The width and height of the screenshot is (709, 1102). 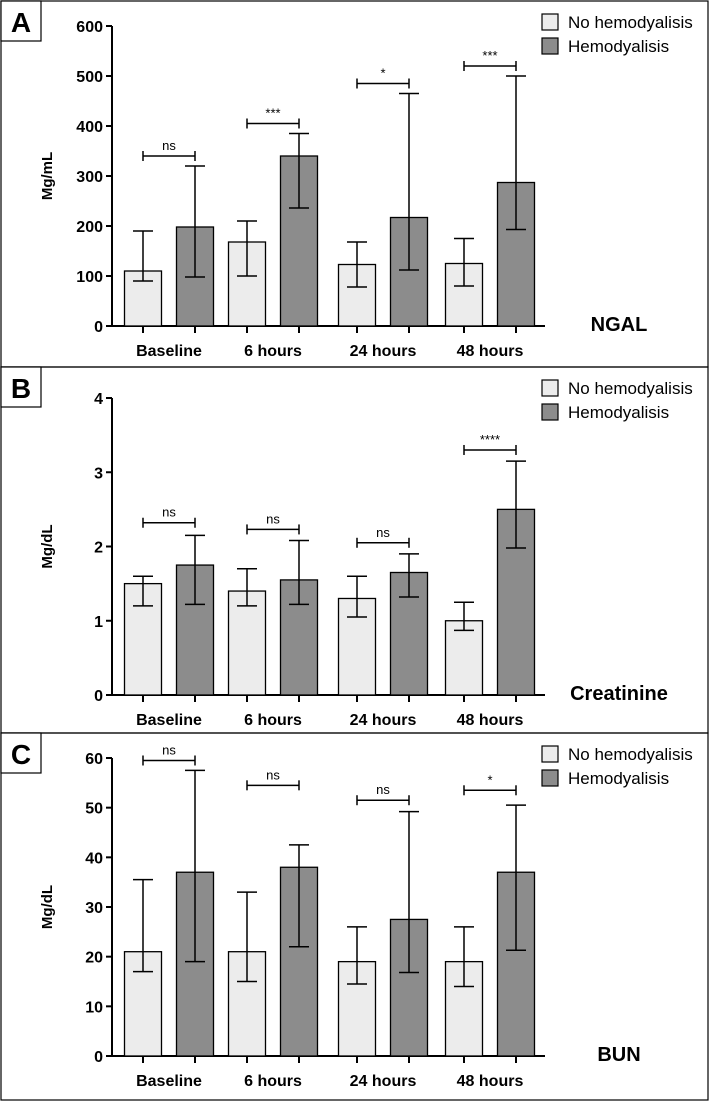 I want to click on y-axis-label: Mg/mL, so click(x=47, y=176).